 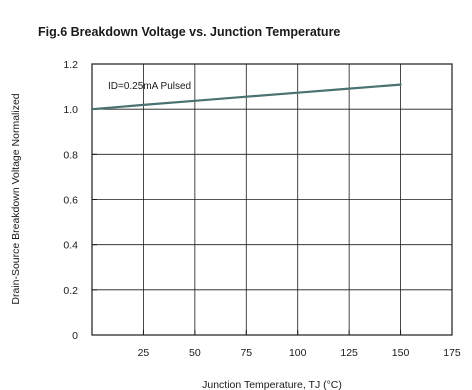 I want to click on x-axis: 25 50 75 100 125 150 175, so click(x=299, y=344).